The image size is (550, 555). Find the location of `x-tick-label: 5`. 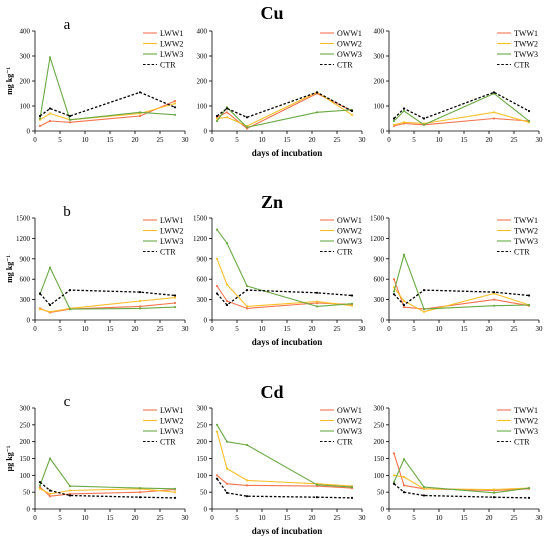

x-tick-label: 5 is located at coordinates (414, 518).